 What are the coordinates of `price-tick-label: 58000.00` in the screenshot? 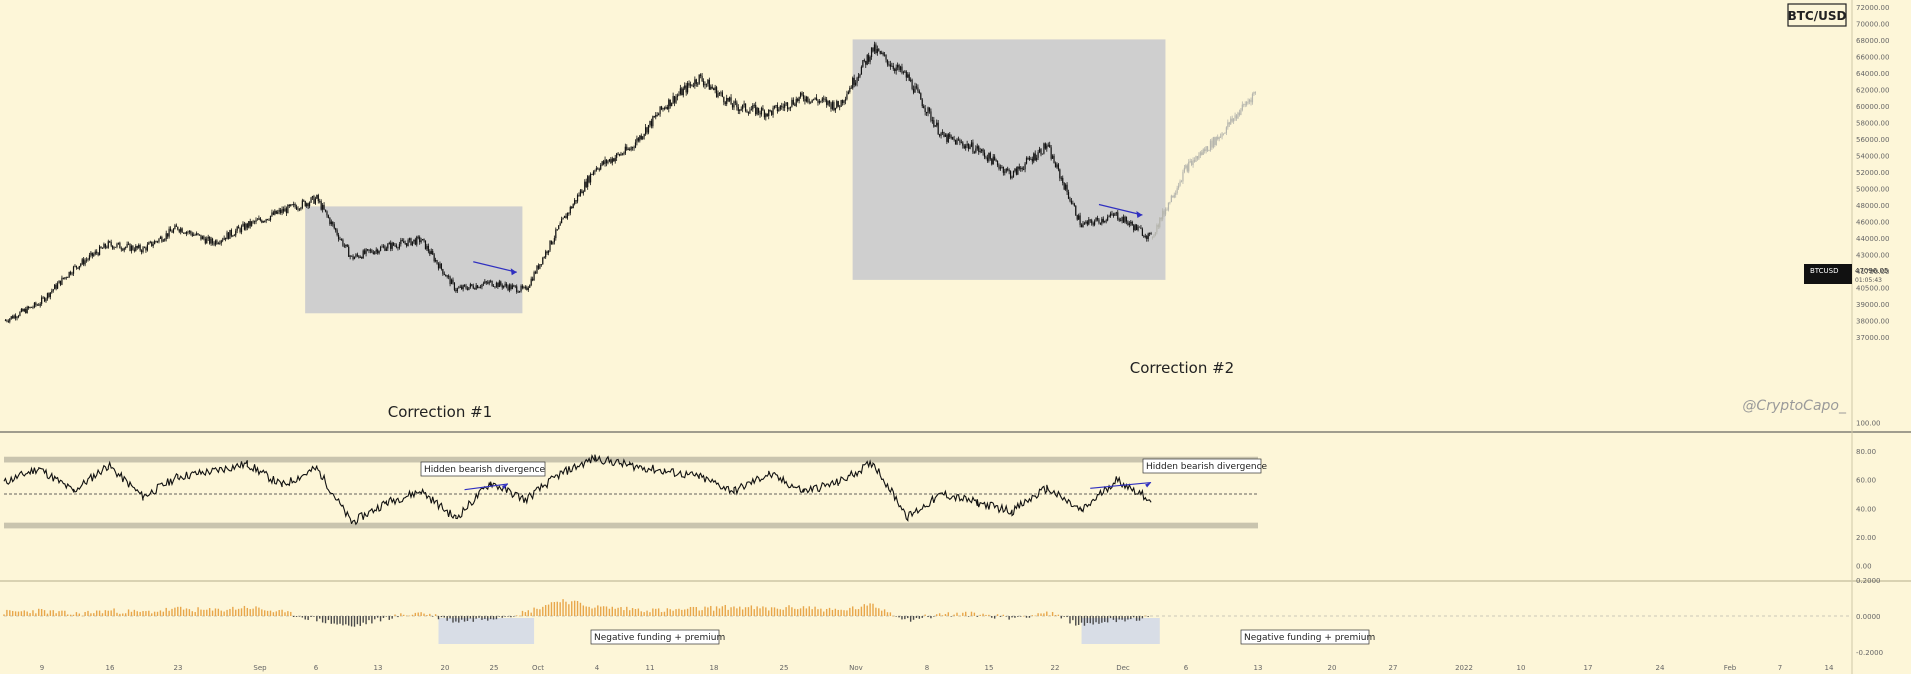 It's located at (1872, 124).